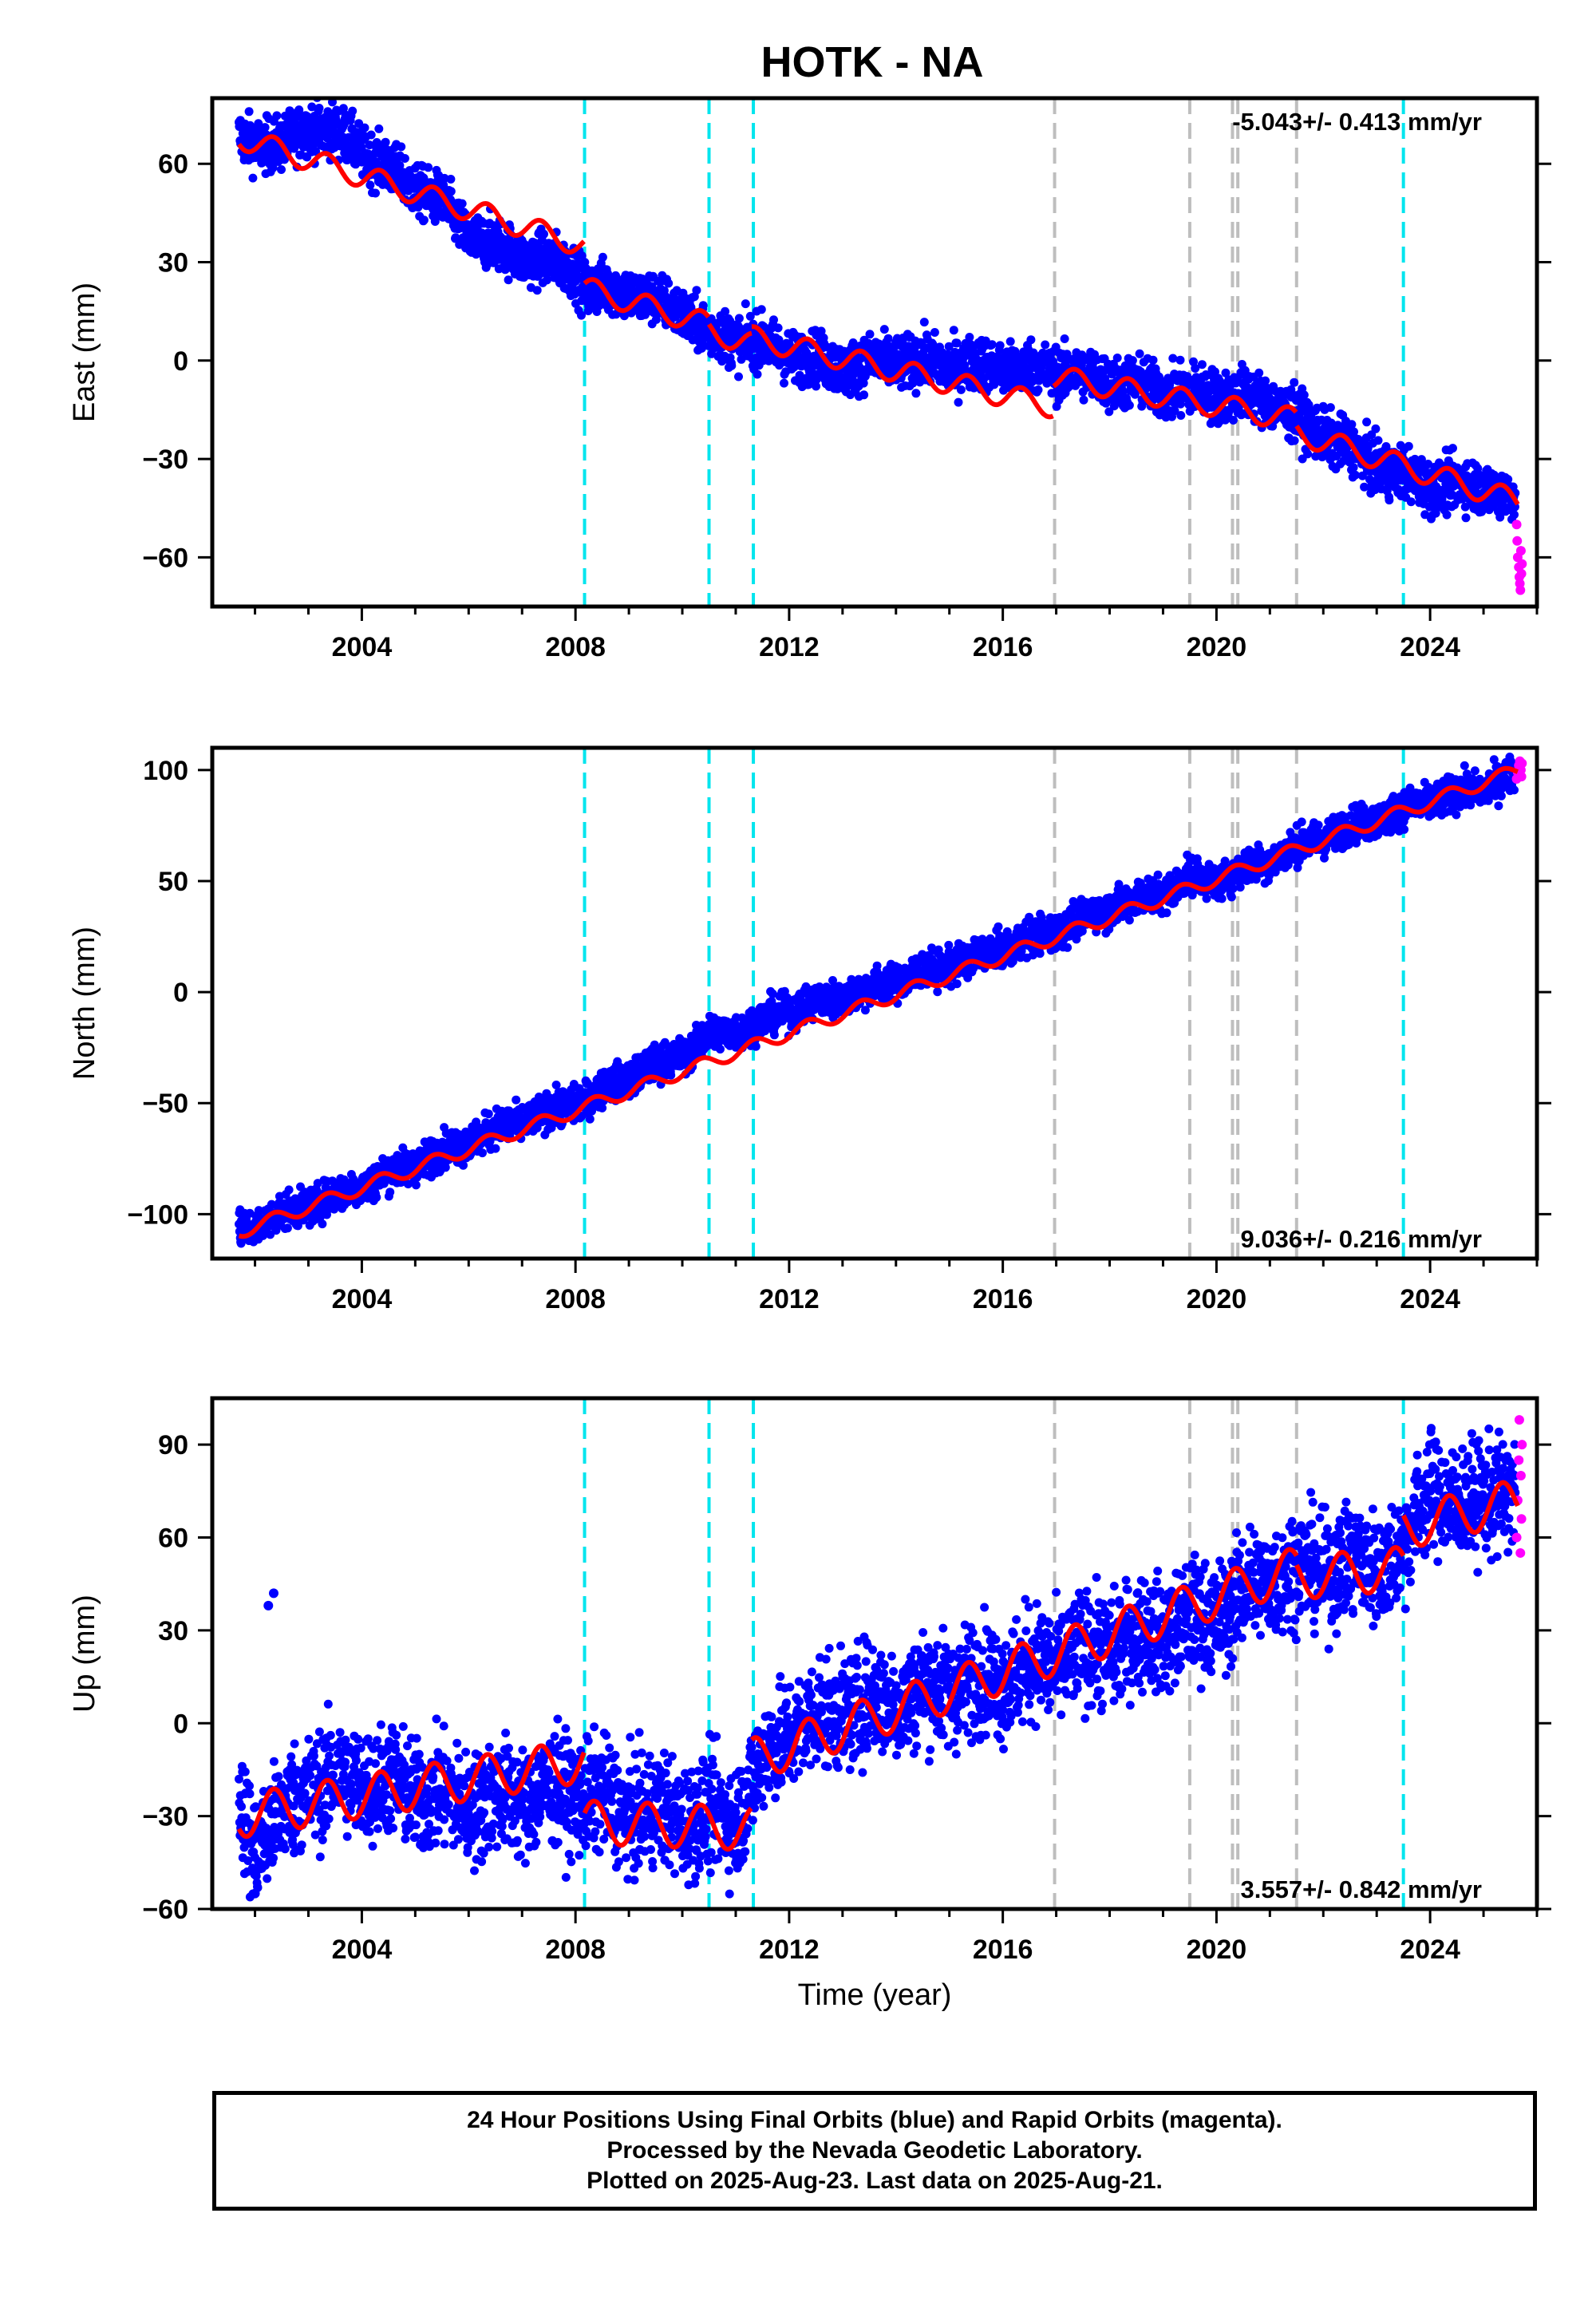 This screenshot has height=2316, width=1596. I want to click on y-tick-label: −30, so click(165, 460).